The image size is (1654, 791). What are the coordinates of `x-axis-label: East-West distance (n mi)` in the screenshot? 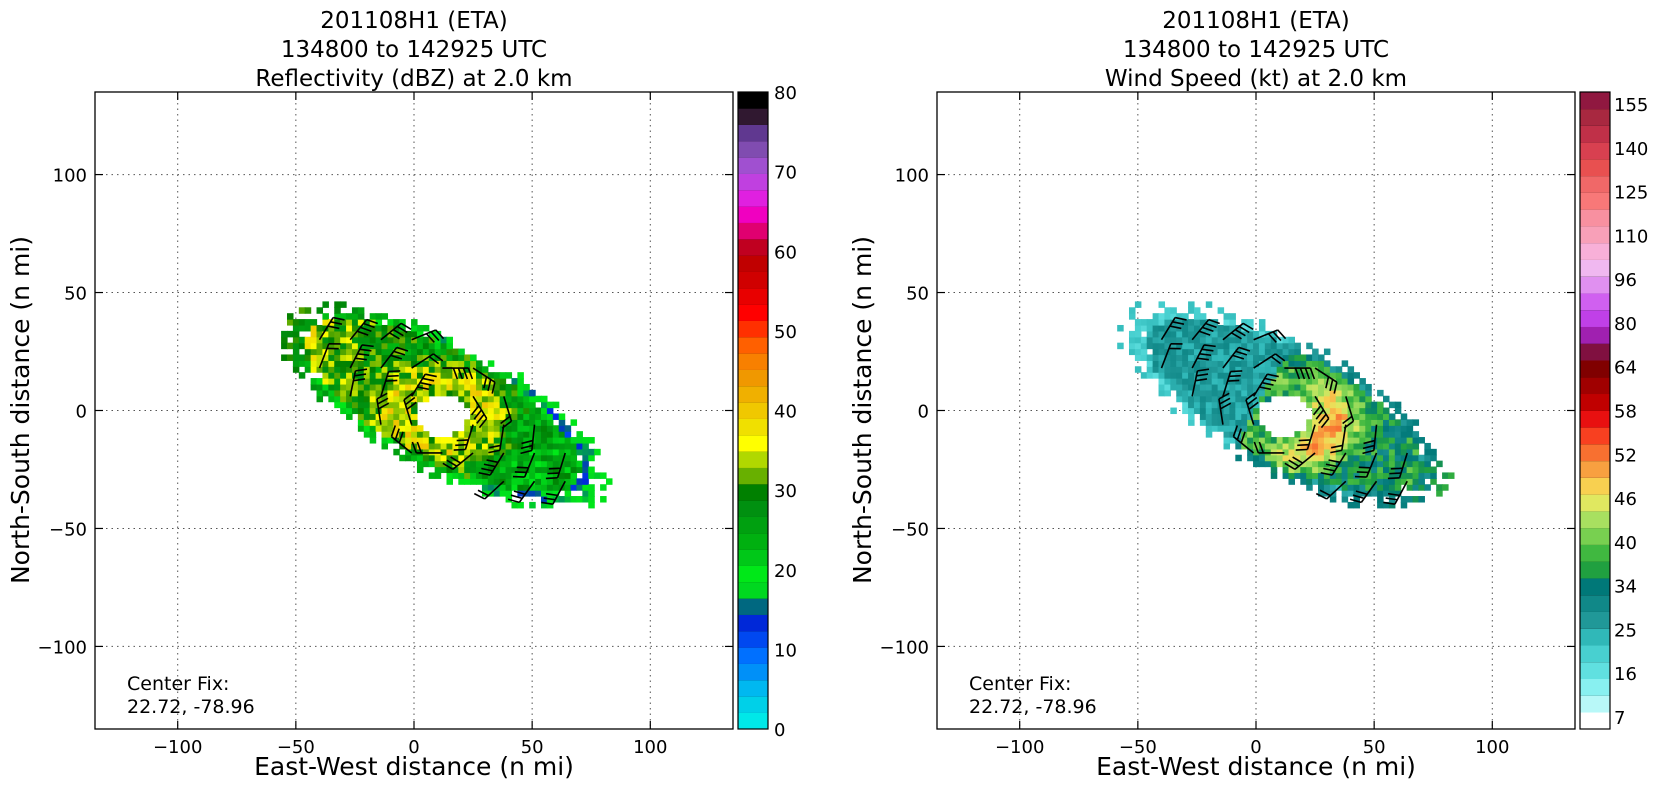 It's located at (414, 766).